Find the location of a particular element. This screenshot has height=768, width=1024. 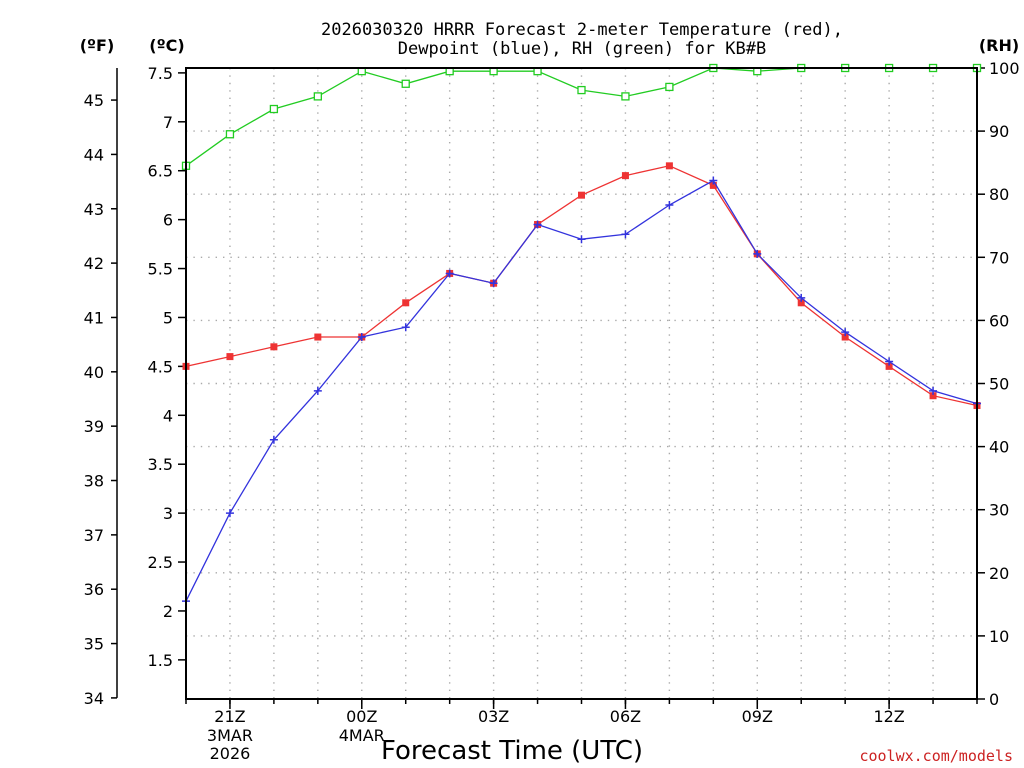

rh-tick-label: 60 is located at coordinates (999, 320).